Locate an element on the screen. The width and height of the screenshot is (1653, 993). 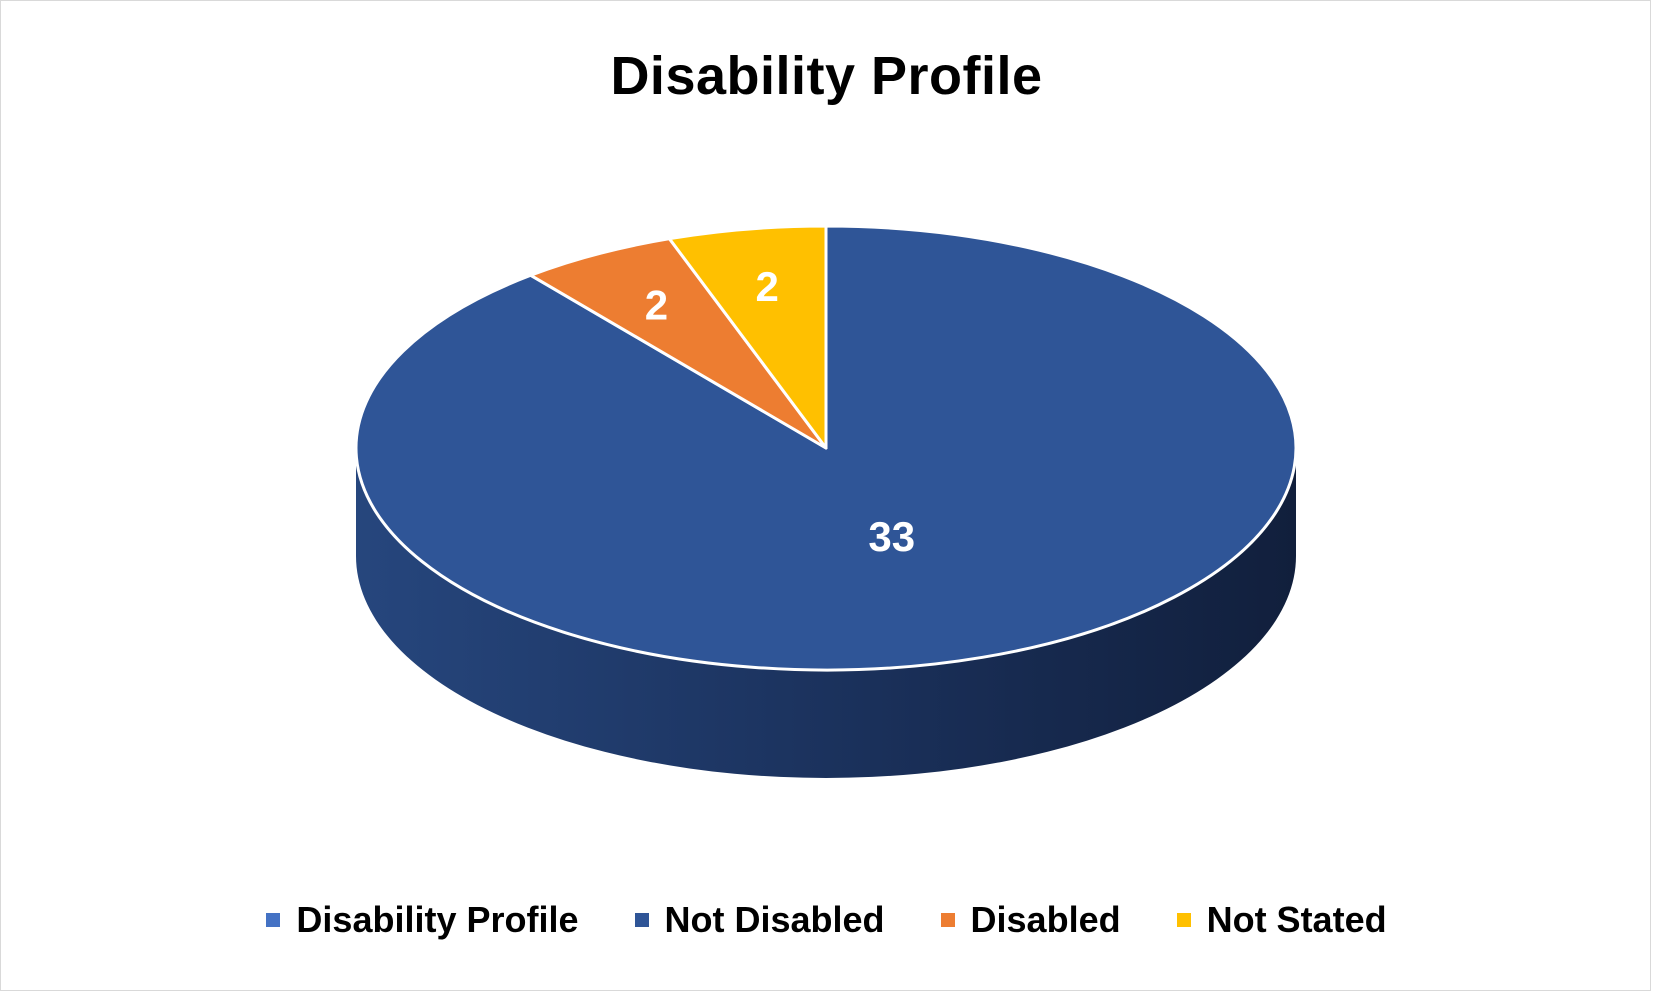
data-label-disabled: 2 is located at coordinates (656, 305).